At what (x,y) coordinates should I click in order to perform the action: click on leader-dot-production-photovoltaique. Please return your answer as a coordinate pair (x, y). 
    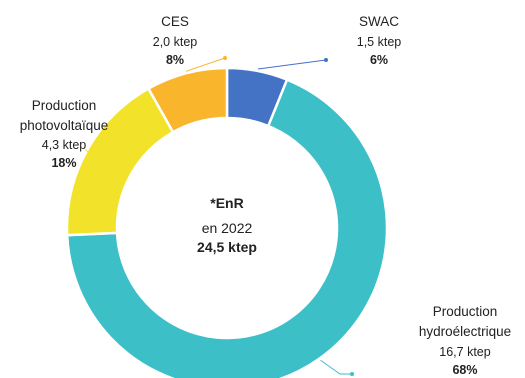
    Looking at the image, I should click on (100, 164).